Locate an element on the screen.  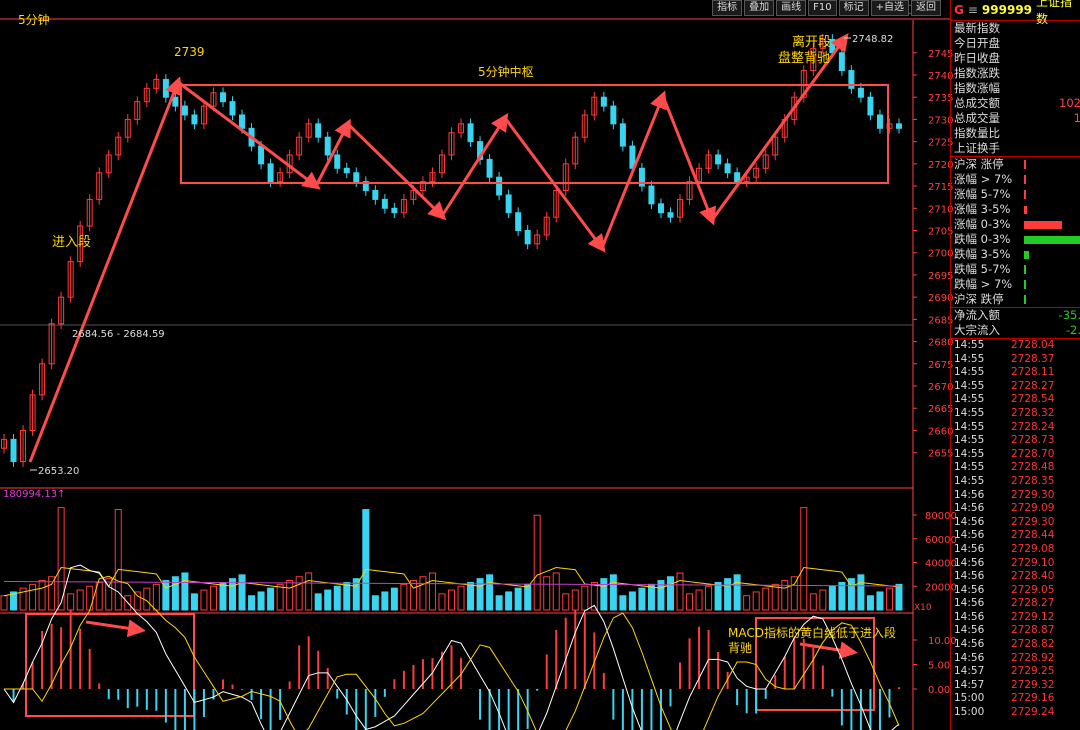
trade-price: 2728.73 is located at coordinates (1033, 440).